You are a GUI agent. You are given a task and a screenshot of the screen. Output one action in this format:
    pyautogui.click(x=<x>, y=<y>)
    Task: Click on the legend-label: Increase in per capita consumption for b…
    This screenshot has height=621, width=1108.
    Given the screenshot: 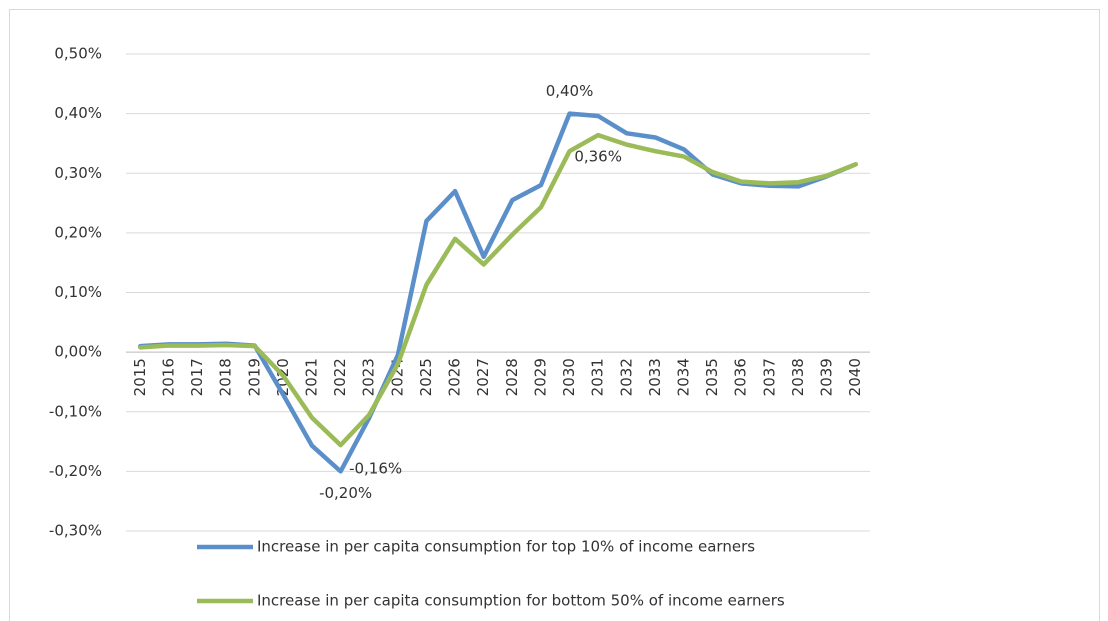 What is the action you would take?
    pyautogui.click(x=521, y=601)
    